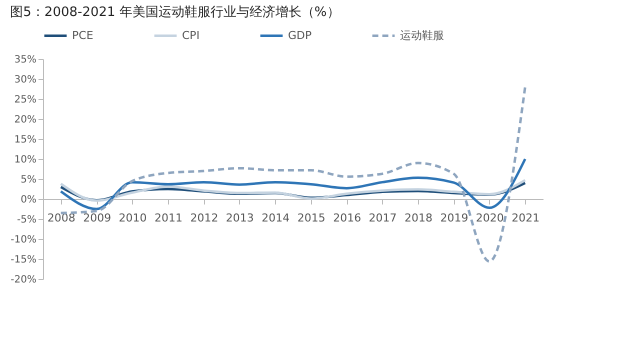 Image resolution: width=623 pixels, height=345 pixels. Describe the element at coordinates (25, 120) in the screenshot. I see `y-tick-label: 20%` at that location.